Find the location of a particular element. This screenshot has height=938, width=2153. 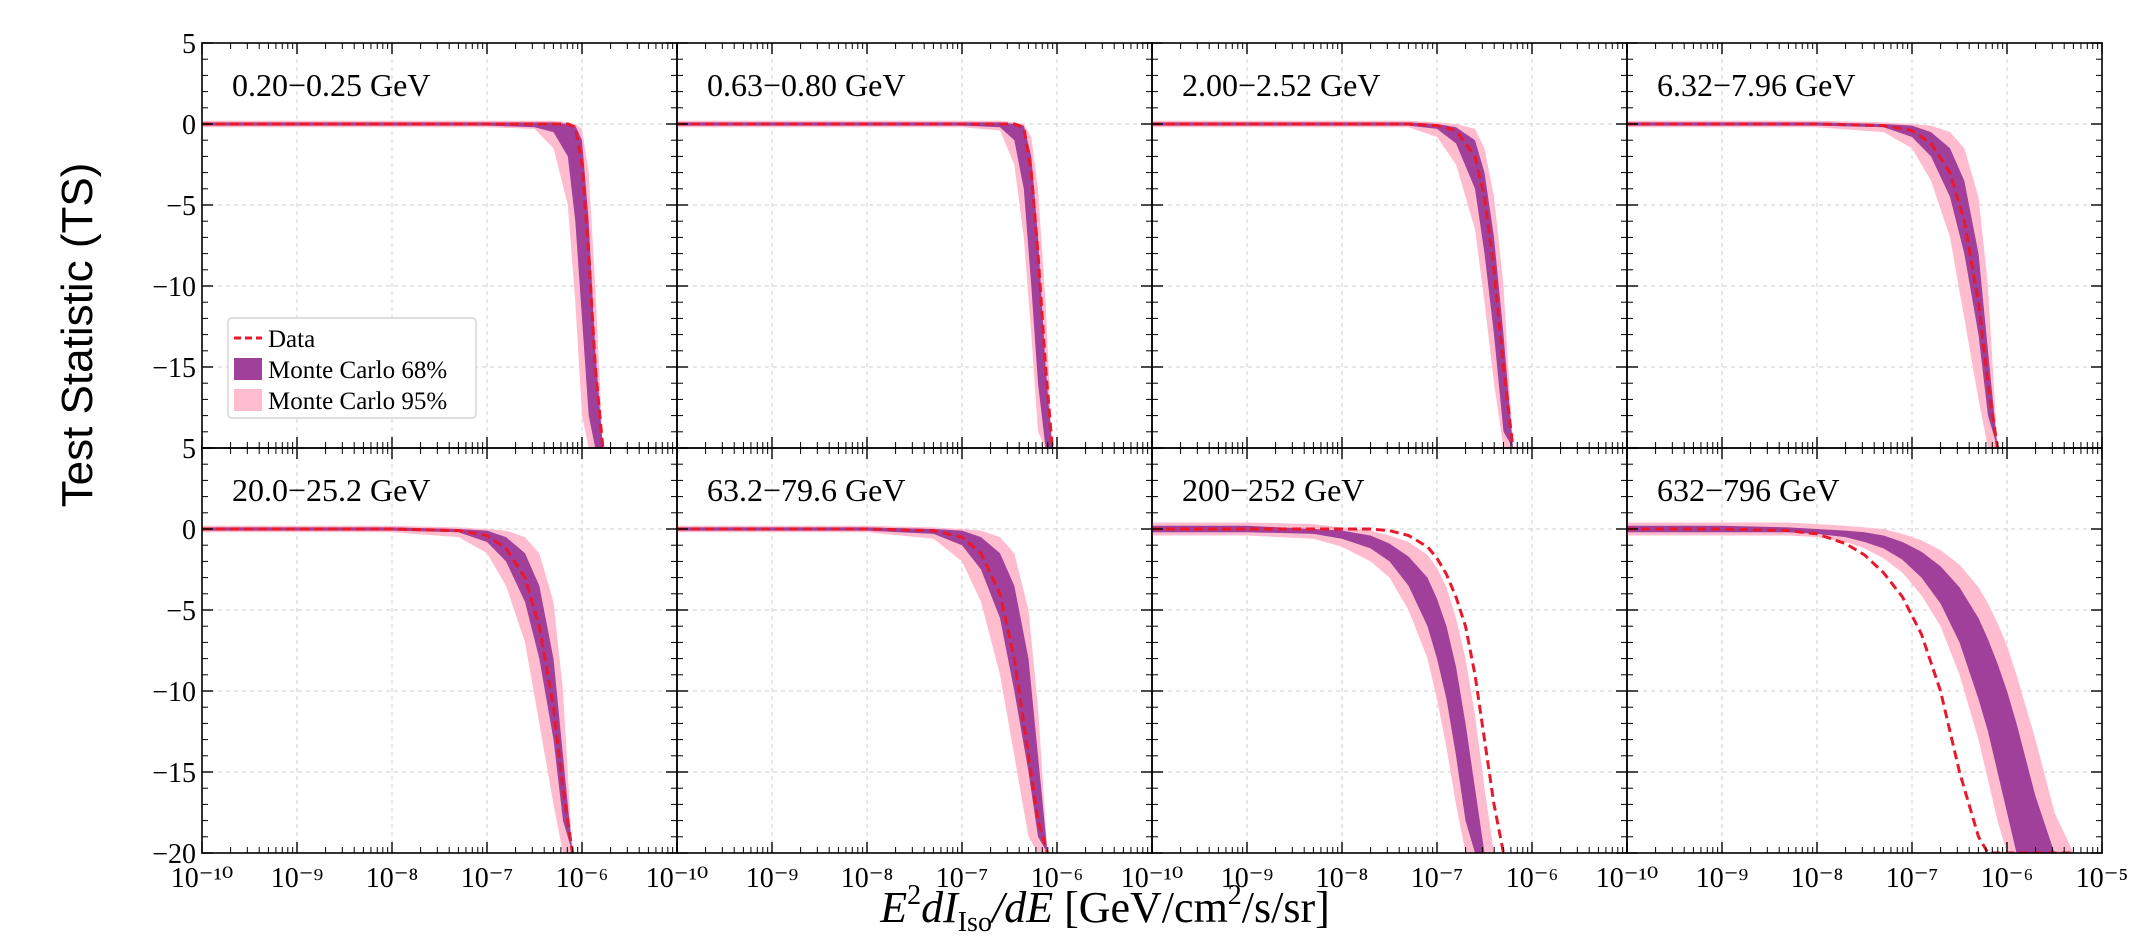

panel: 10⁻¹⁰ 10⁻⁹ 10⁻⁸ 10⁻⁷ 10⁻⁶ 10⁻⁵ 632−796 GeV is located at coordinates (1862, 670).